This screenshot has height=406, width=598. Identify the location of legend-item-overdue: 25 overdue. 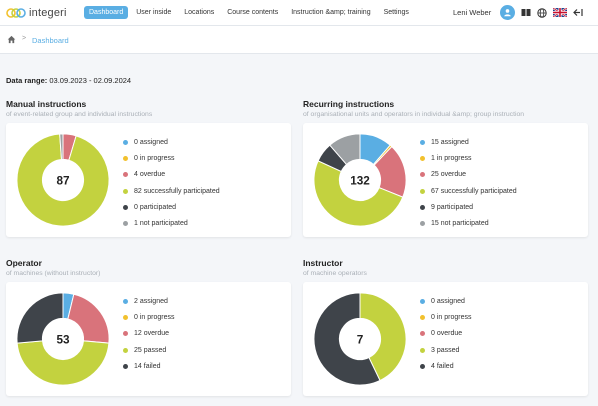
(468, 175).